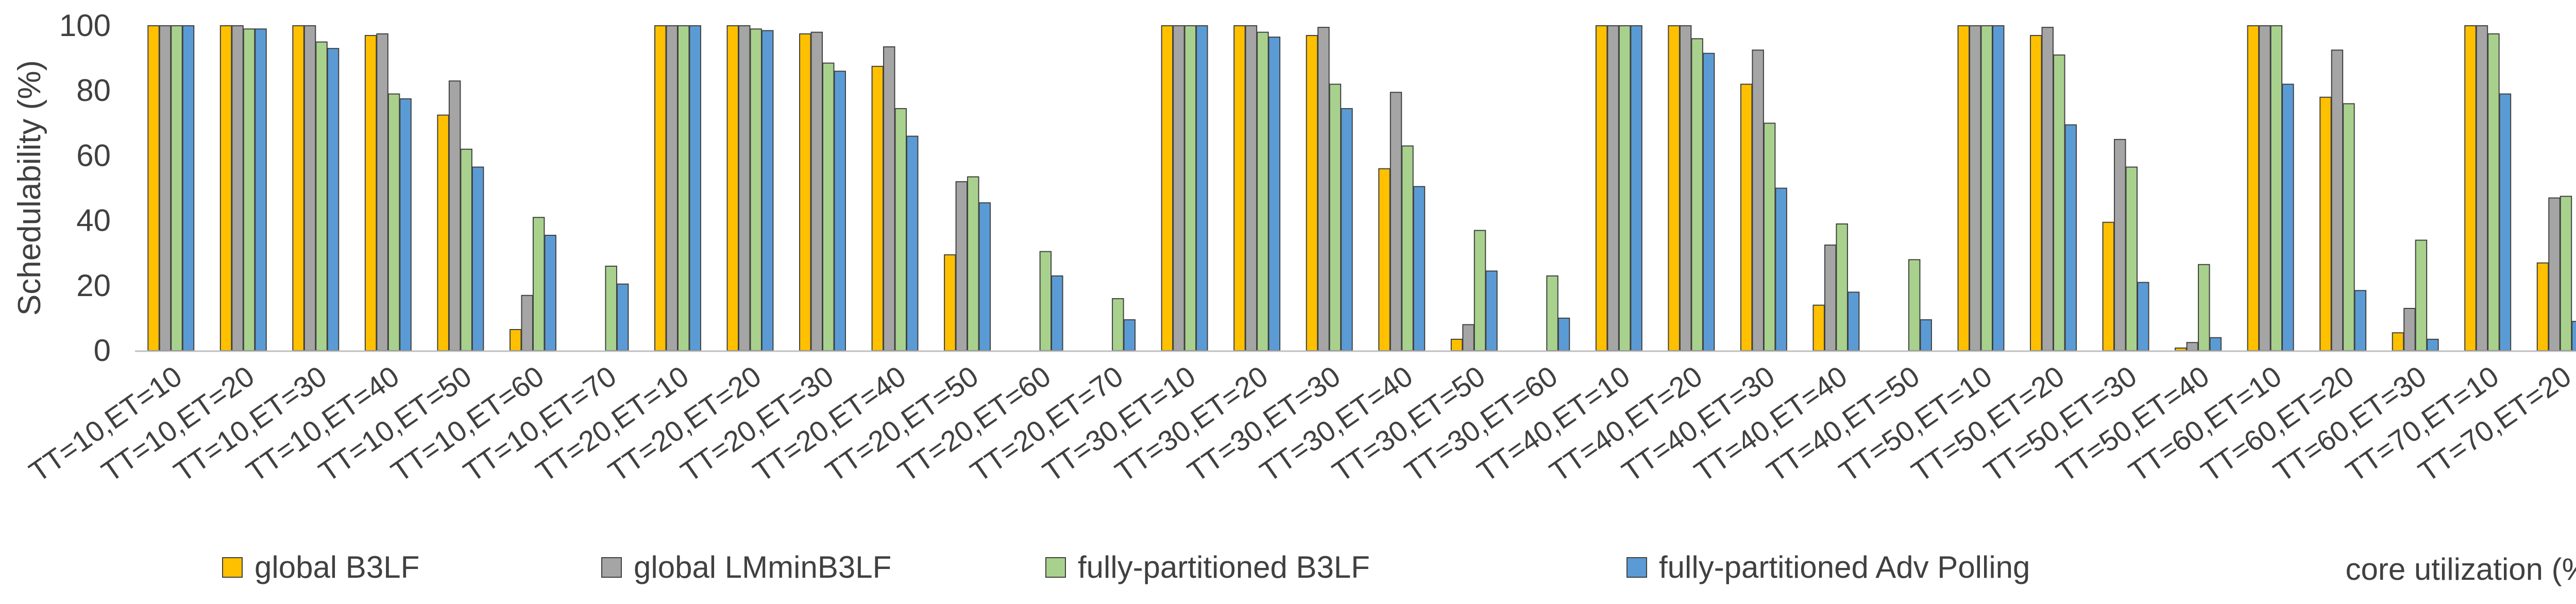  I want to click on legend-label: global LMminB3LF, so click(762, 567).